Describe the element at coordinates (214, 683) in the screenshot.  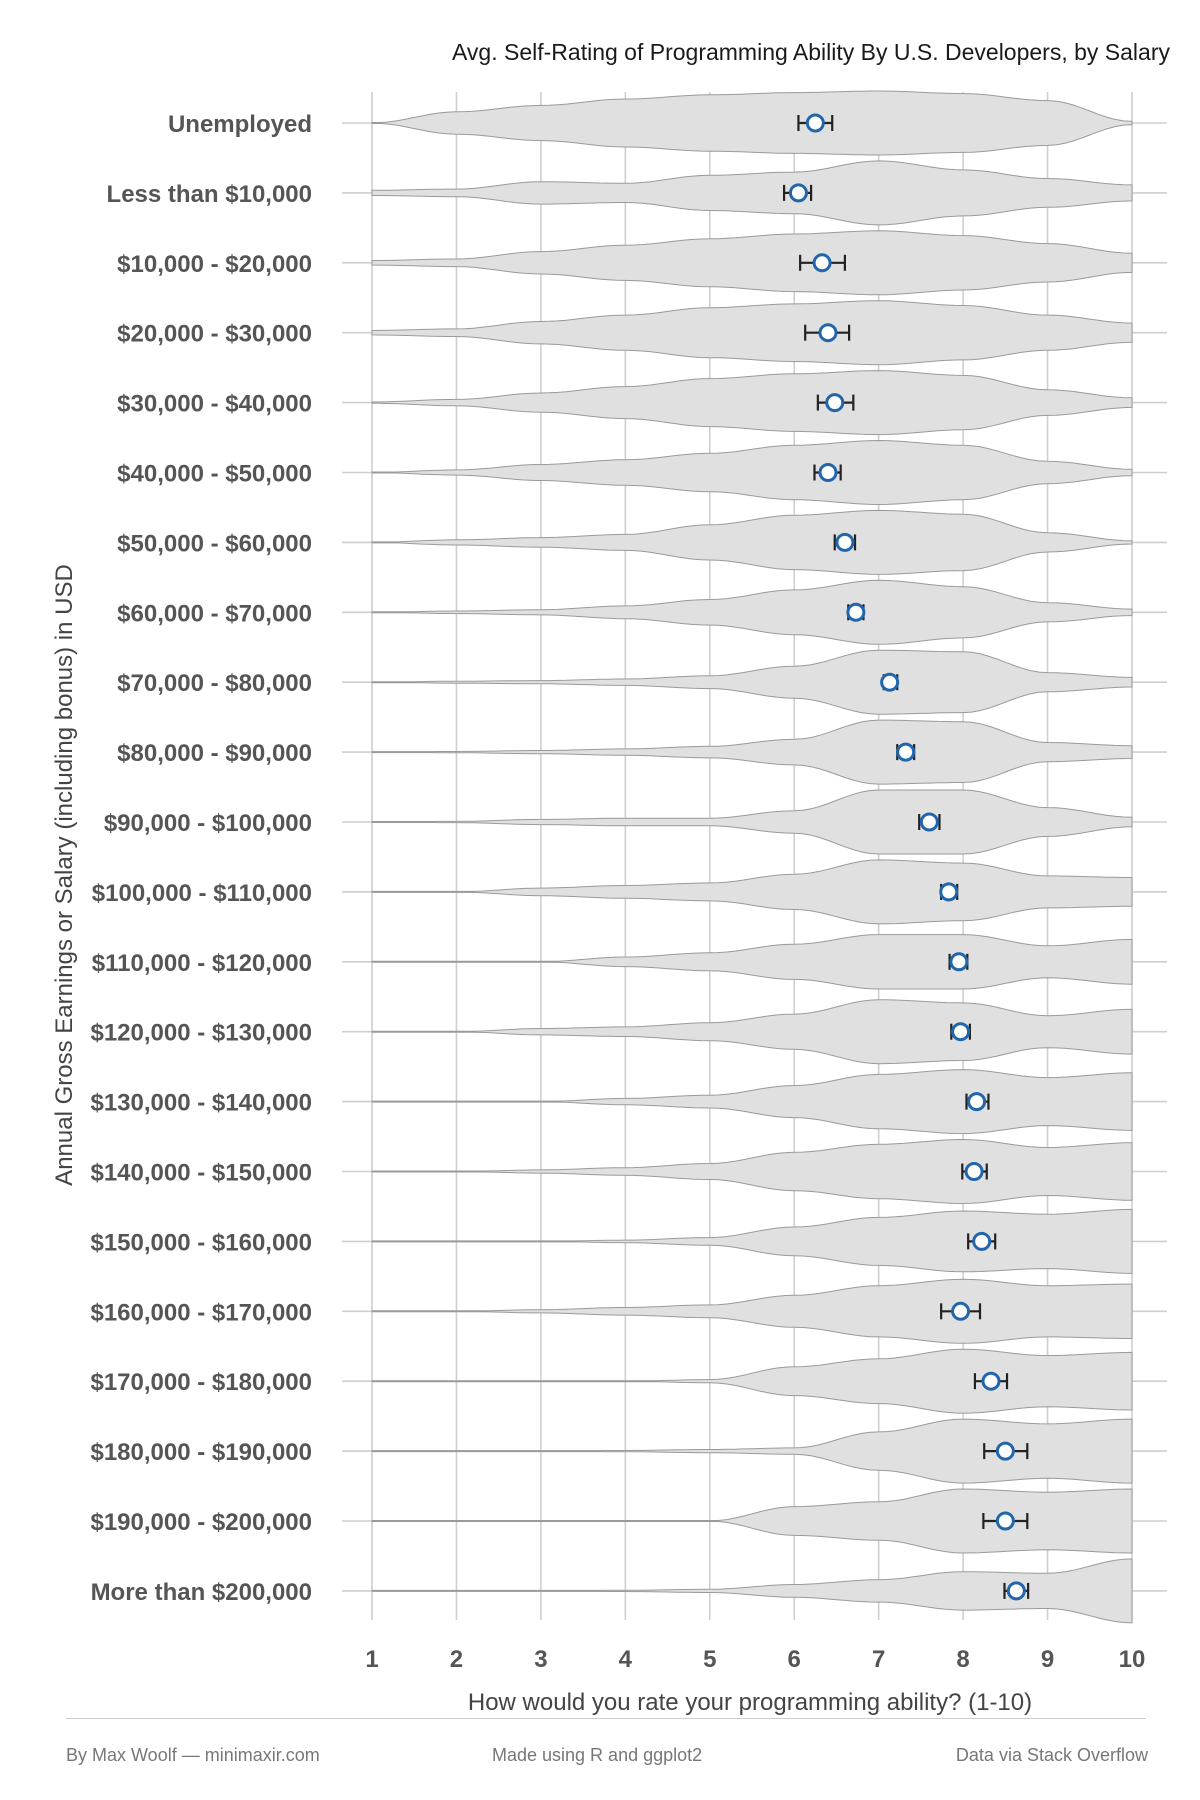
I see `category-label: $70,000 - $80,000` at that location.